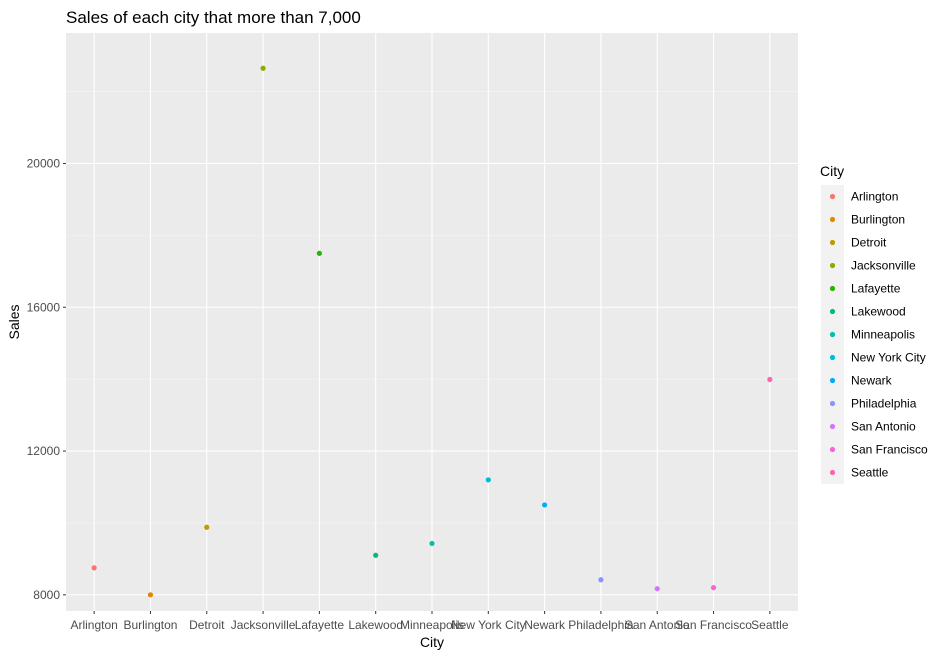  What do you see at coordinates (832, 171) in the screenshot?
I see `legend-title: City` at bounding box center [832, 171].